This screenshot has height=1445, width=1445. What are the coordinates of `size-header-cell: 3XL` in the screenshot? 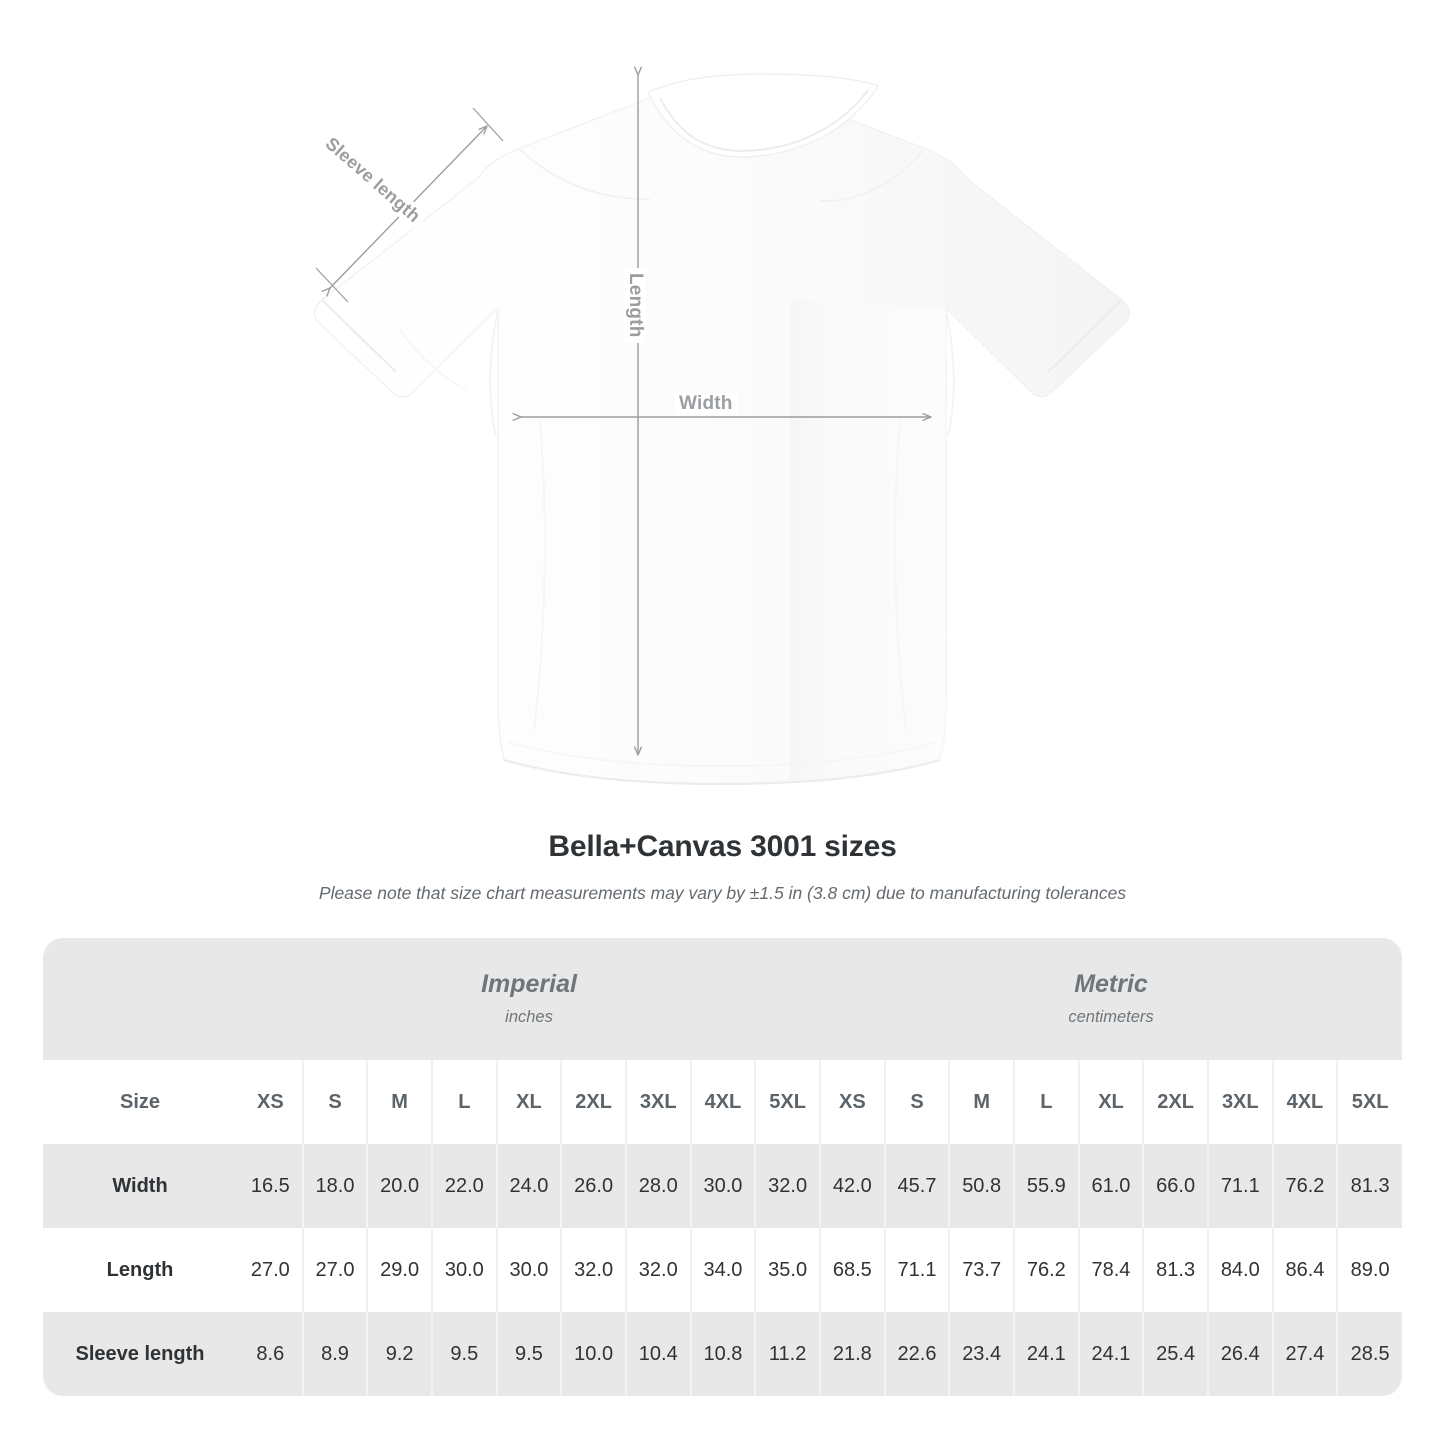 It's located at (658, 1102).